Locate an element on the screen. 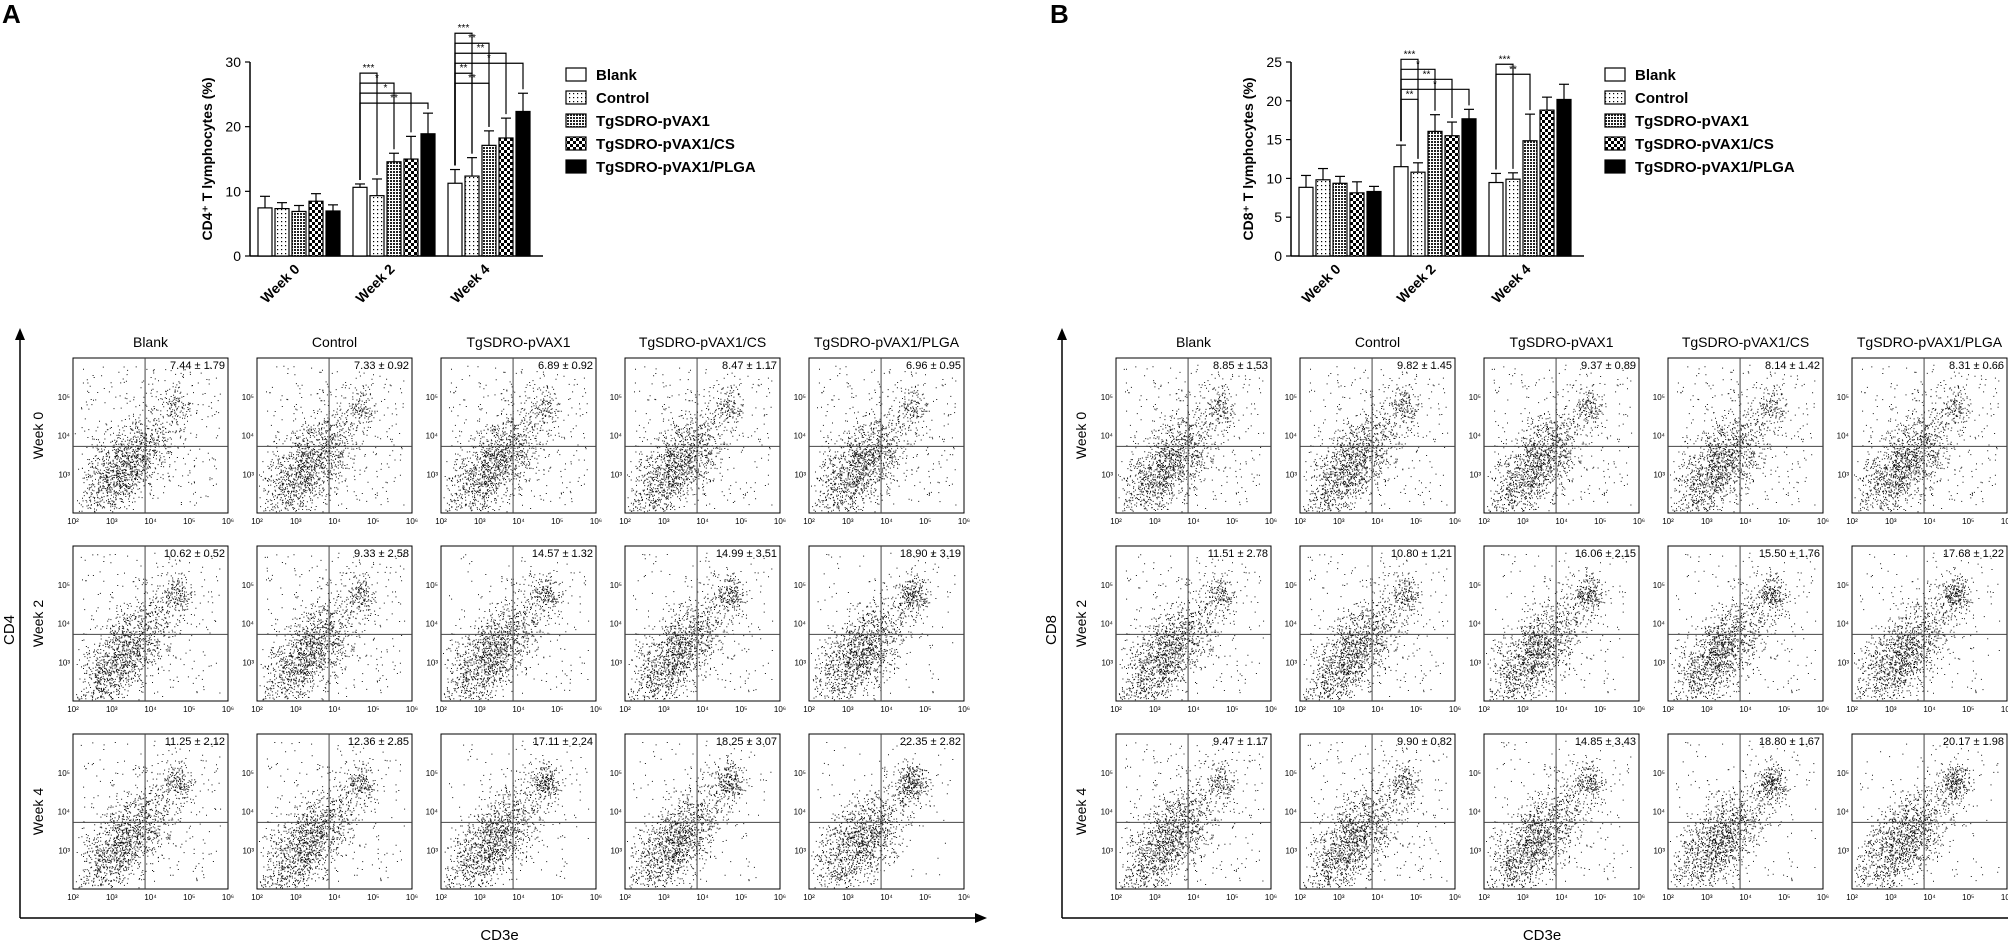 This screenshot has width=2008, height=944. quadrant-percentage: 7.44 ± 1.79 is located at coordinates (197, 366).